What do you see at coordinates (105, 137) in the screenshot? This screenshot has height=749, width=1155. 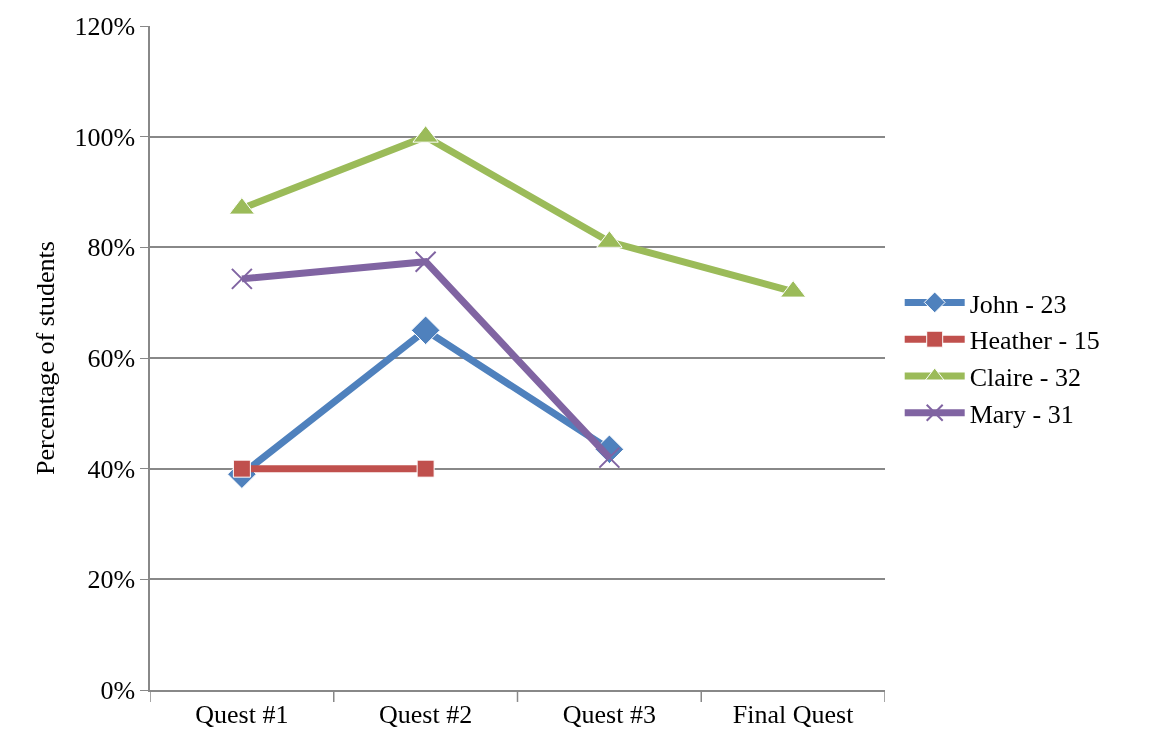 I see `y-tick-label: 100%` at bounding box center [105, 137].